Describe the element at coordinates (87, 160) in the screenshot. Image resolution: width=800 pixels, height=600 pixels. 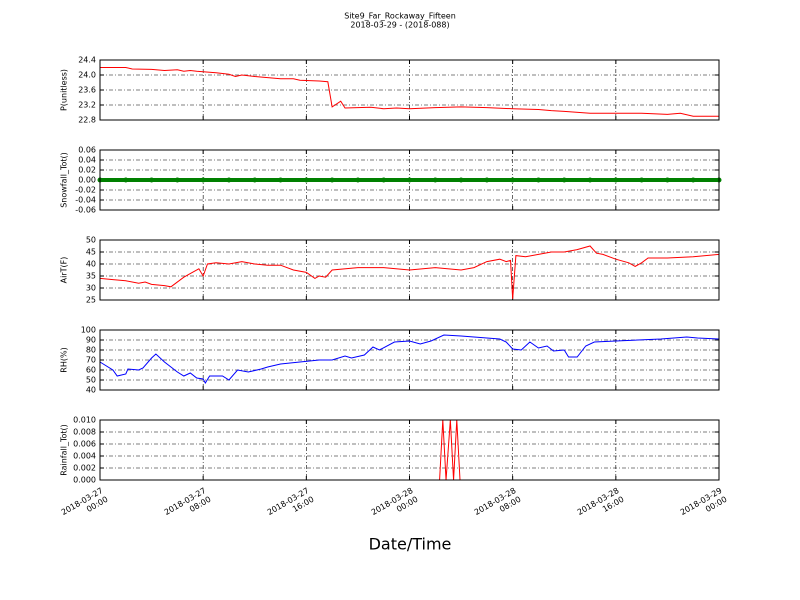
I see `y-tick-label: 0.04` at that location.